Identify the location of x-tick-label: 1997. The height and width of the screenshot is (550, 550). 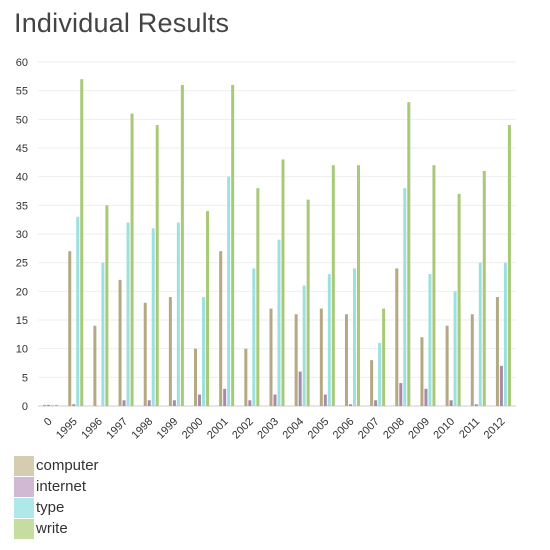
(117, 429).